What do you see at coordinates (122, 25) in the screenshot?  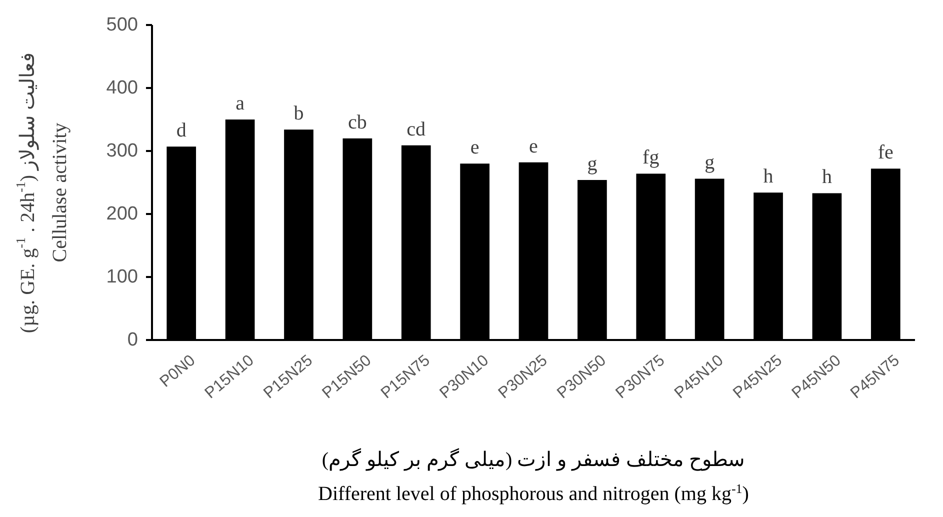 I see `y-tick-label: 500` at bounding box center [122, 25].